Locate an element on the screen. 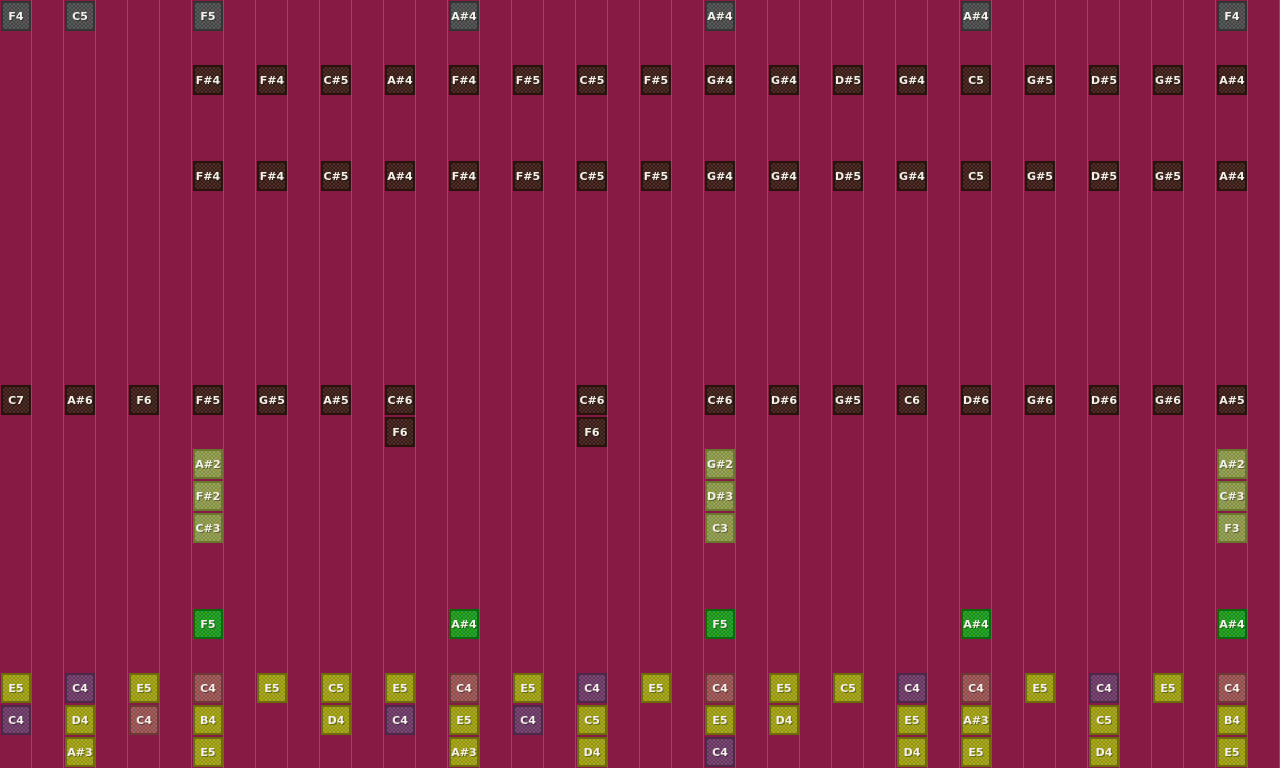 This screenshot has width=1280, height=768. note-block-pale: D#3 is located at coordinates (720, 496).